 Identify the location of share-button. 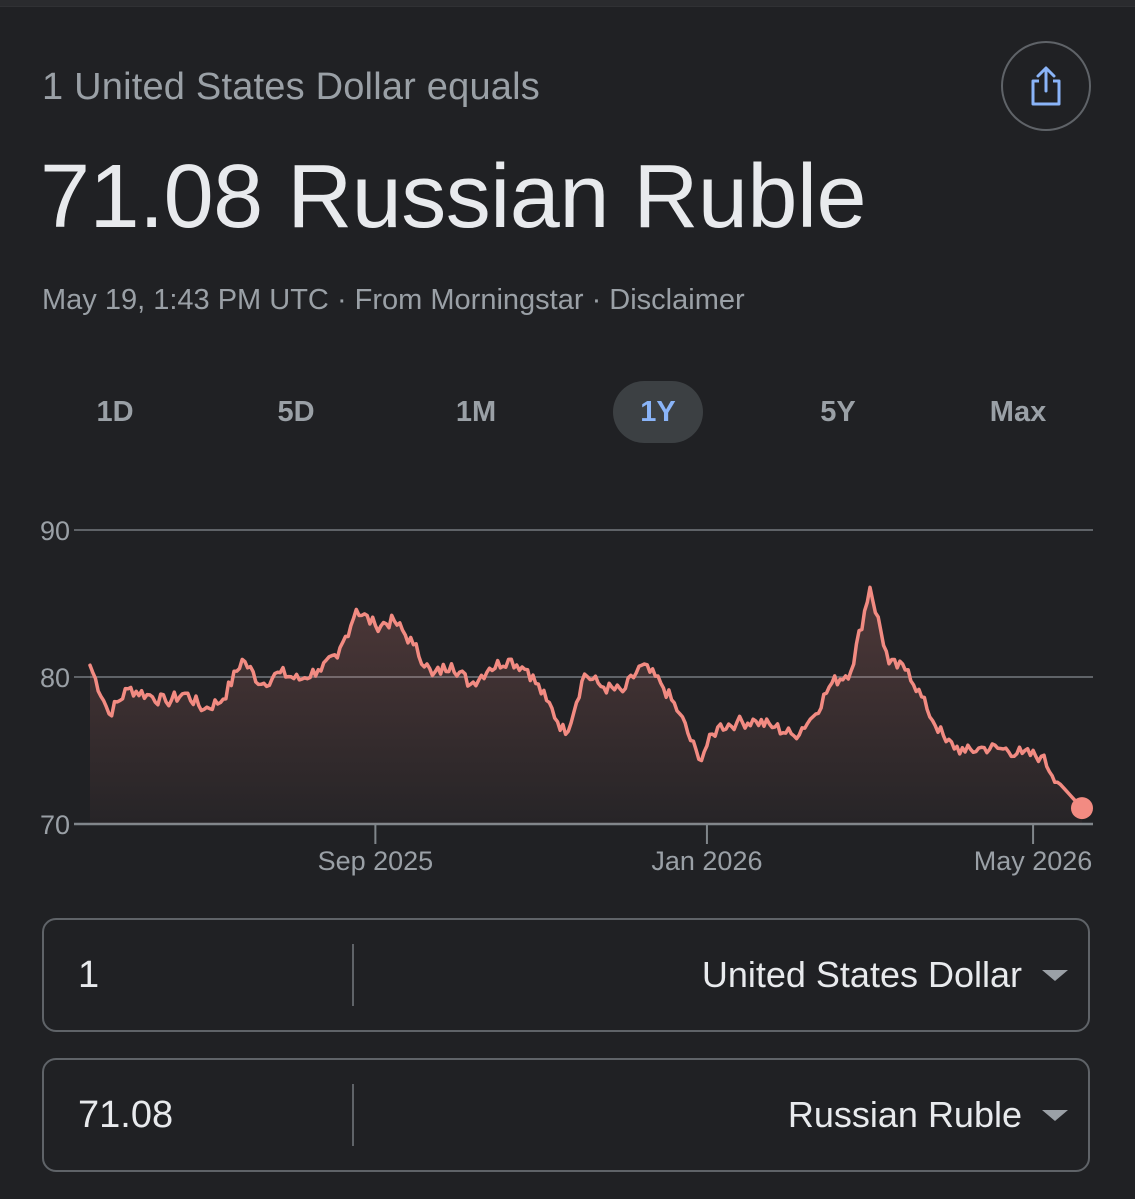
(1046, 86).